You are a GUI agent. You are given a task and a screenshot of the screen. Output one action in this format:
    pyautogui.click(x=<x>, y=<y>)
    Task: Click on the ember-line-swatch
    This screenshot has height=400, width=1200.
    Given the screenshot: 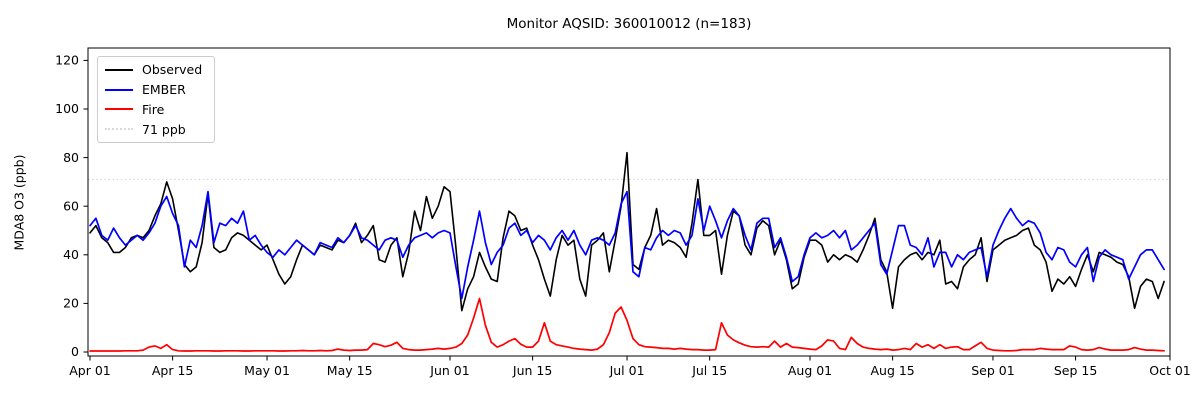 What is the action you would take?
    pyautogui.click(x=119, y=89)
    